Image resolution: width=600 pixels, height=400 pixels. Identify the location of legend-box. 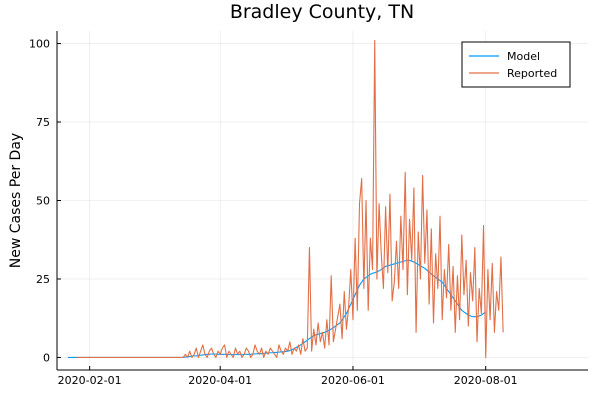
(516, 64).